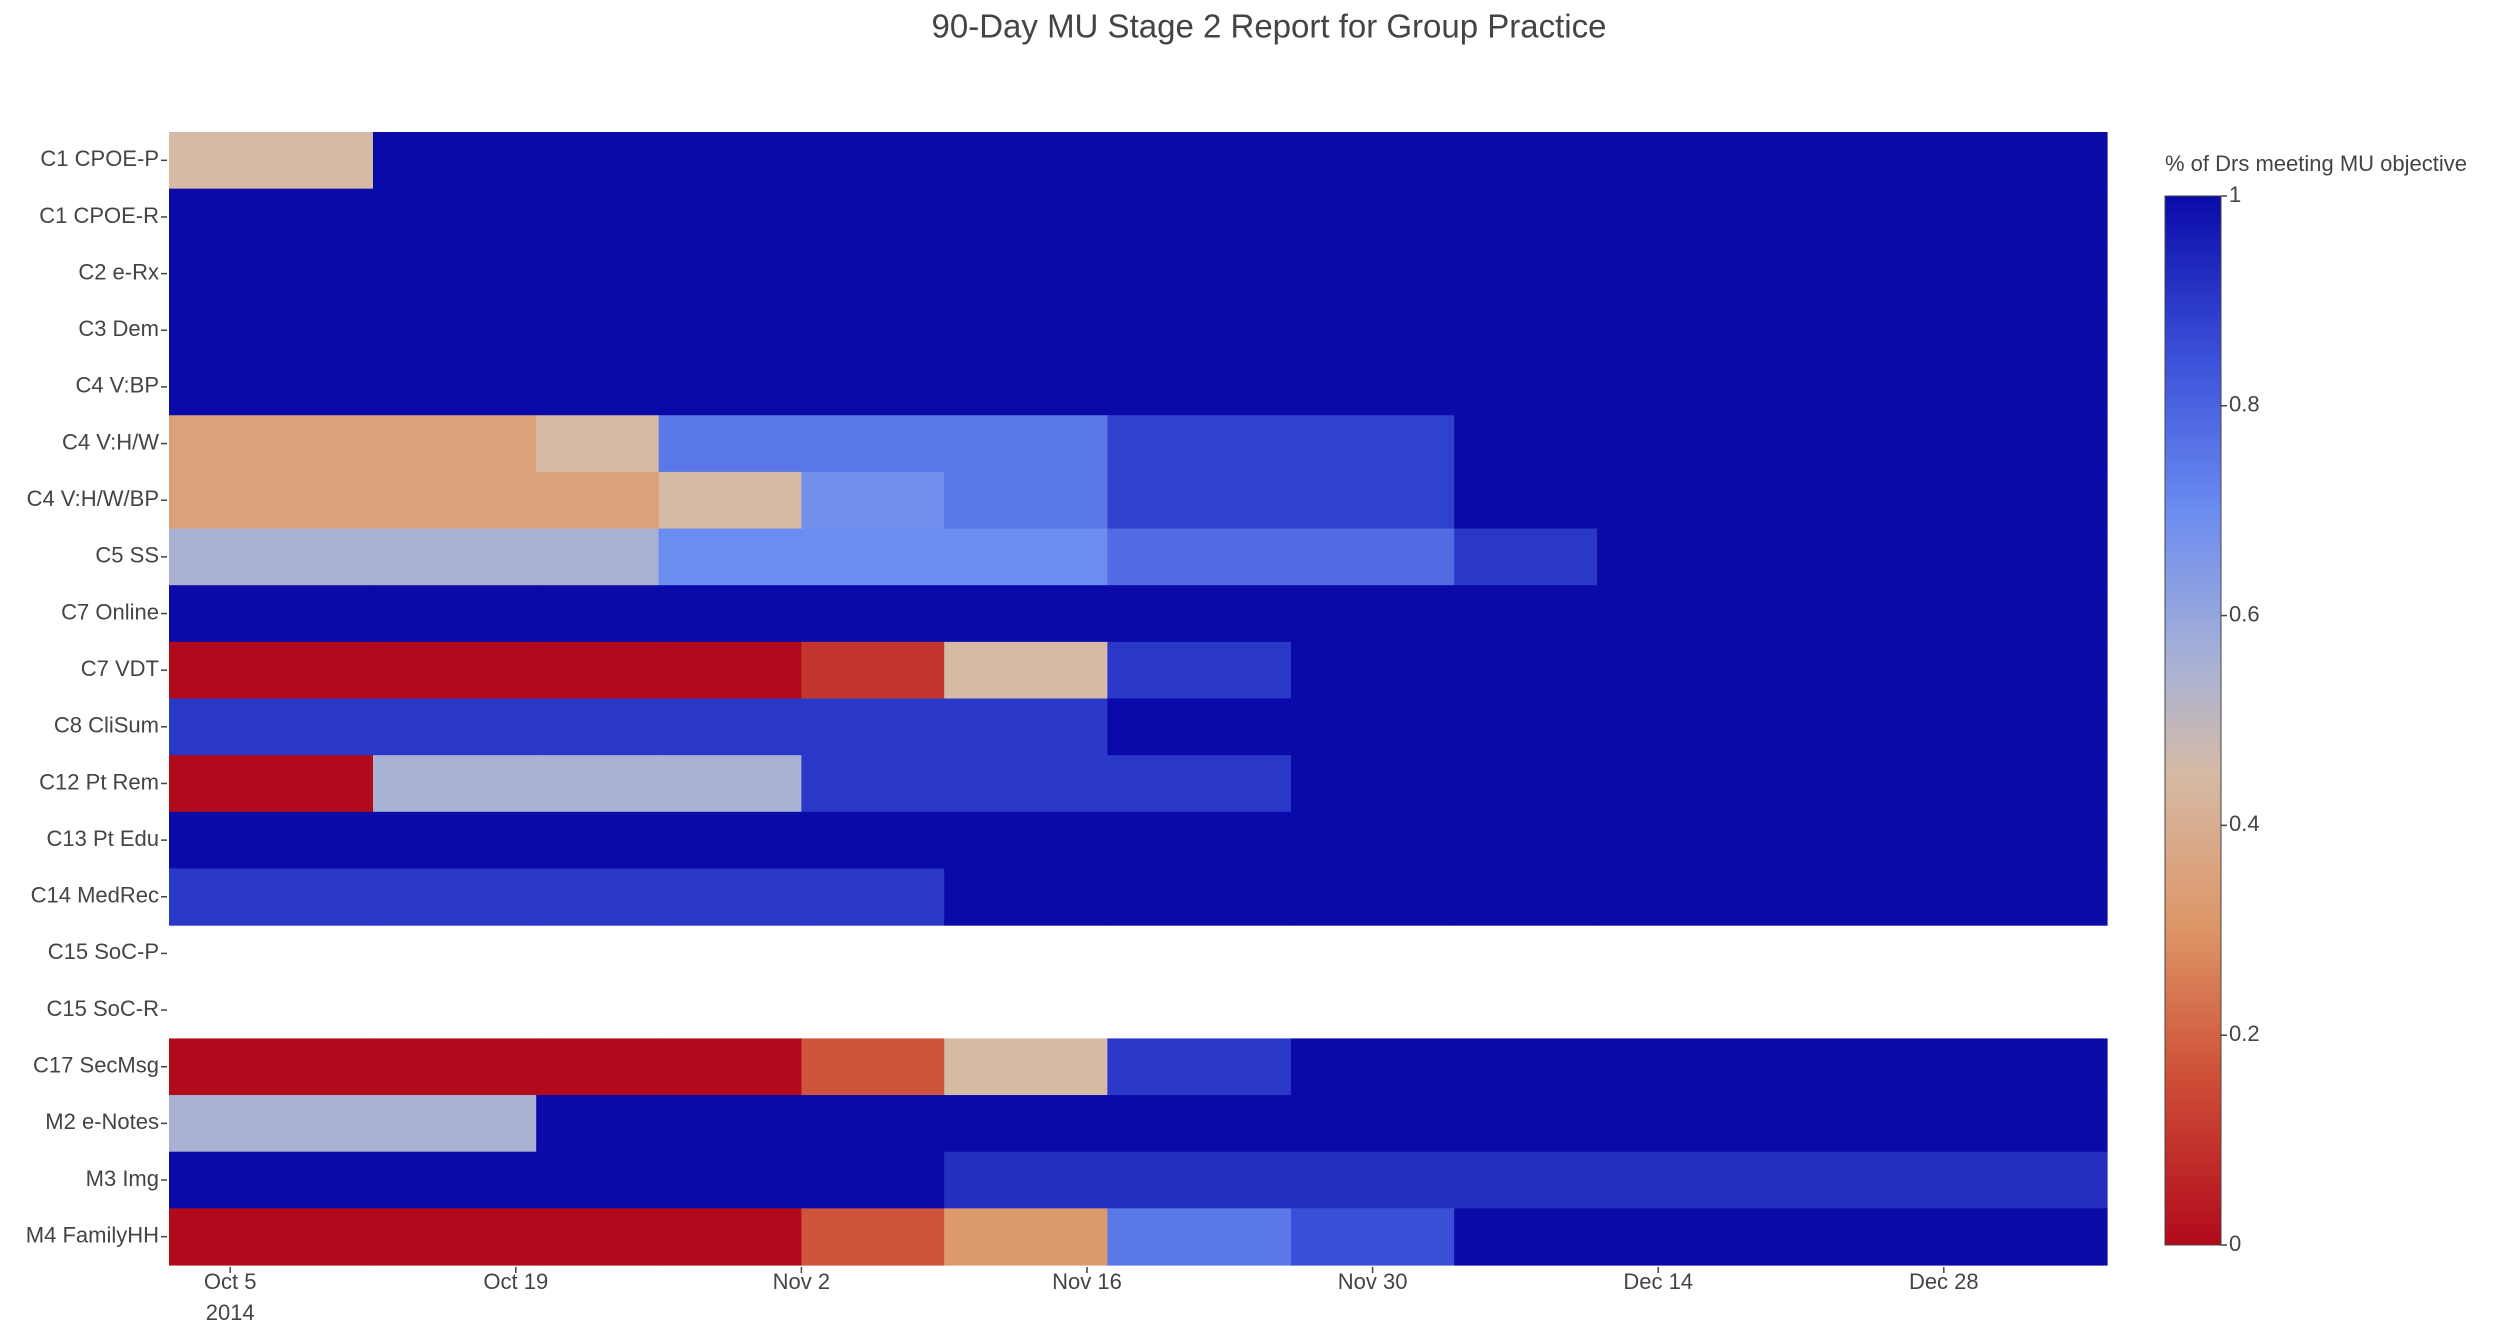 This screenshot has width=2505, height=1324. Describe the element at coordinates (103, 1008) in the screenshot. I see `y-tick-label: C15 SoC-R` at that location.